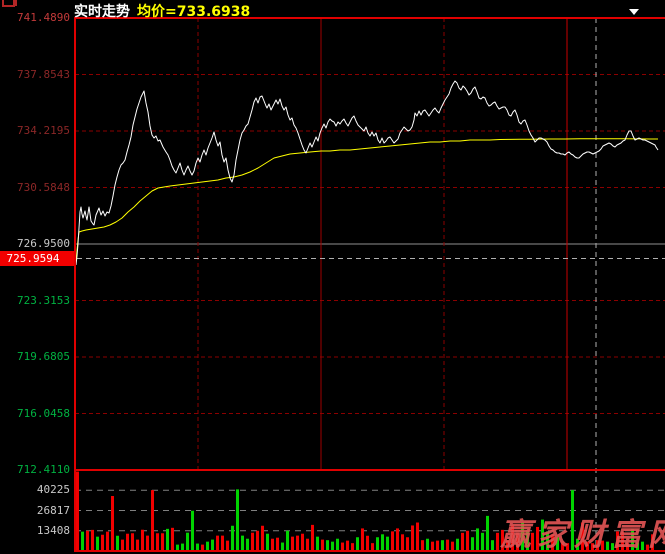 The height and width of the screenshot is (554, 665). Describe the element at coordinates (194, 12) in the screenshot. I see `average-price-label: 均价=733.6938` at that location.